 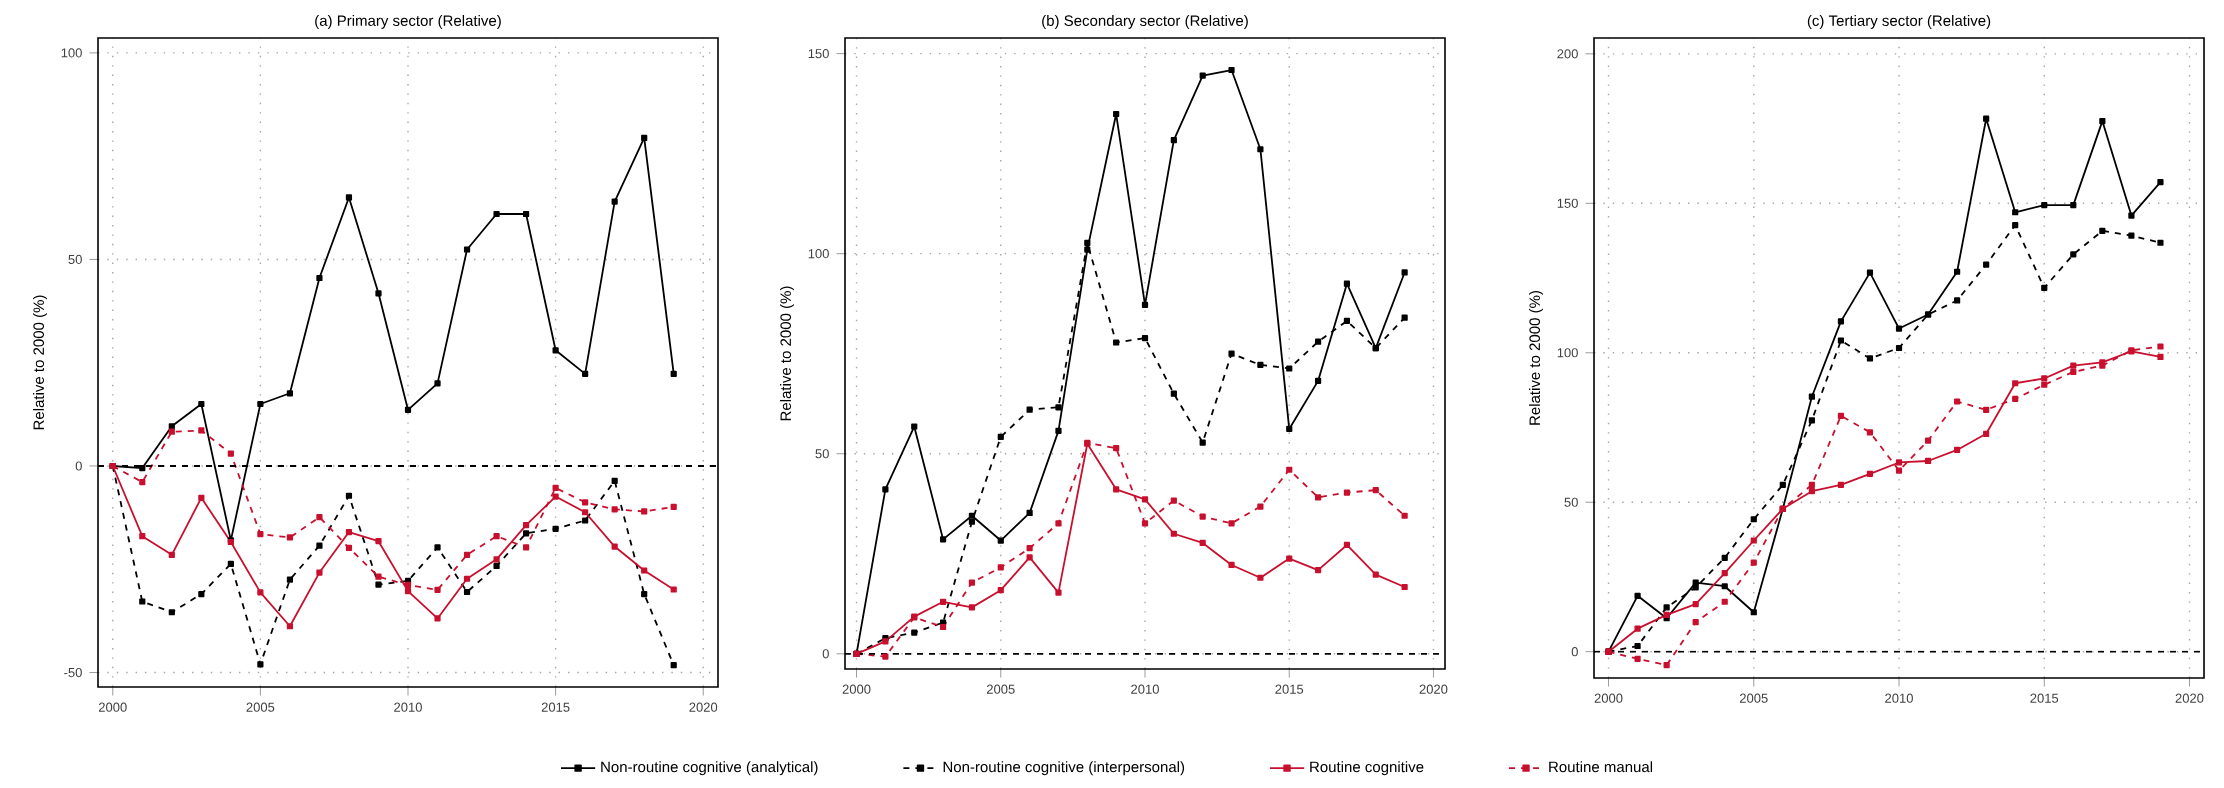 I want to click on chart-title: (c) Tertiary sector (Relative), so click(x=1899, y=21).